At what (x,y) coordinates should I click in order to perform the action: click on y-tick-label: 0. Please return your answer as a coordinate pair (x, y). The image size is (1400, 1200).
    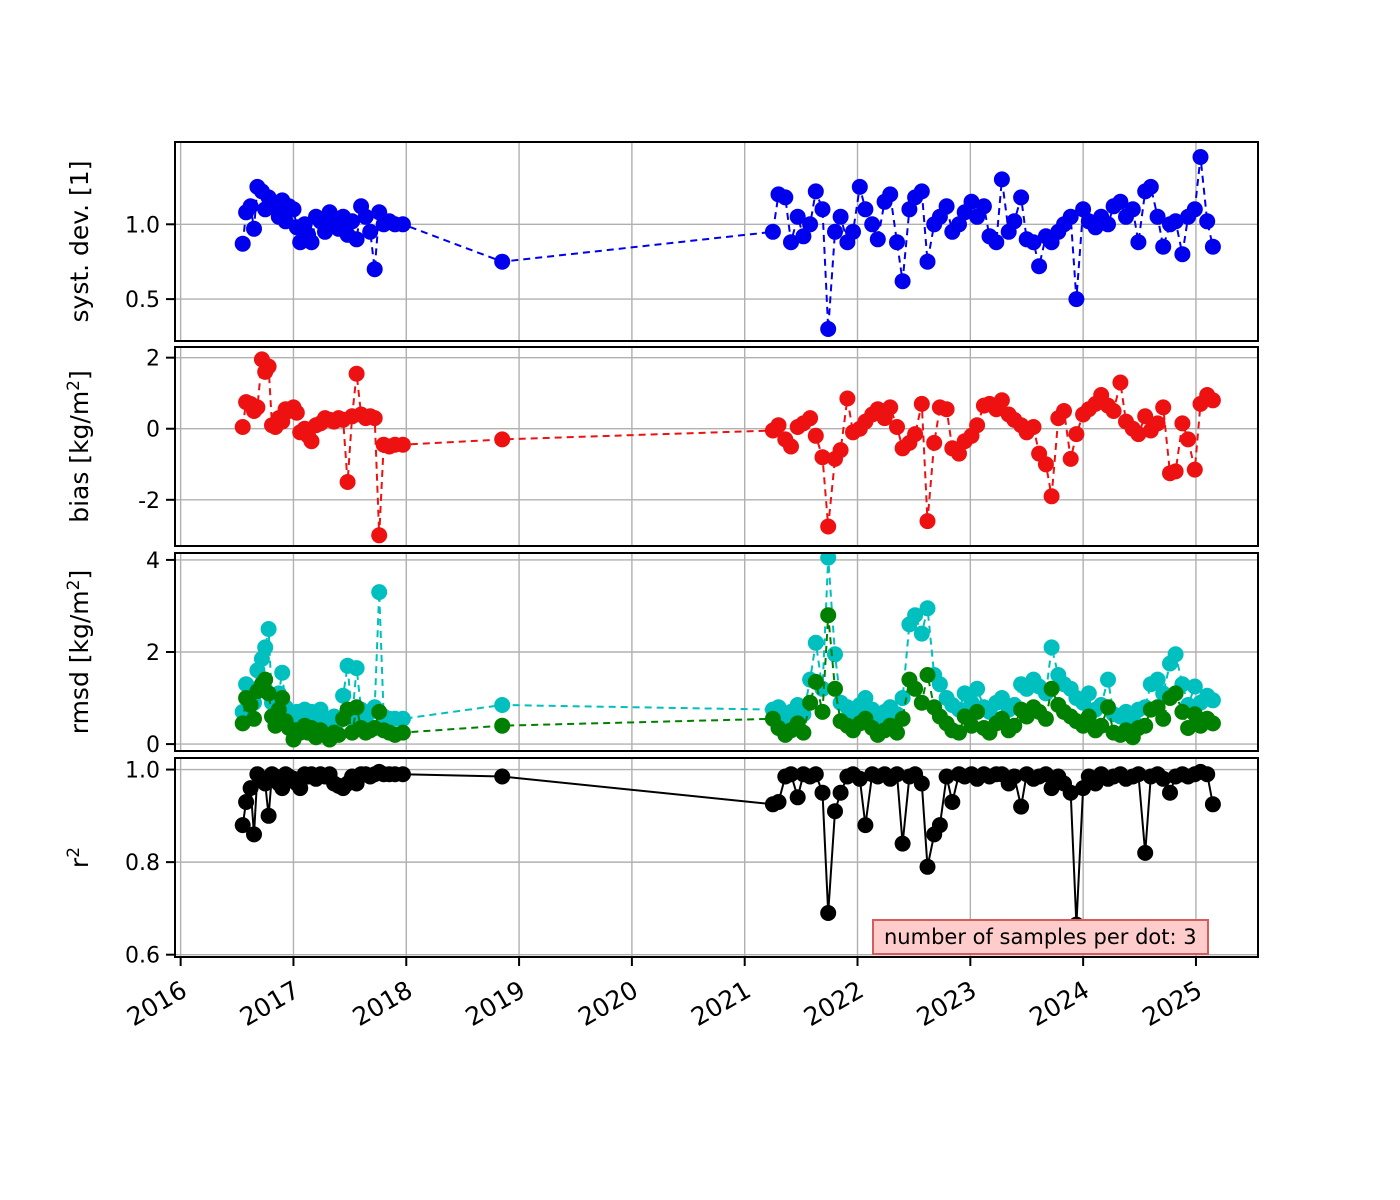
    Looking at the image, I should click on (153, 430).